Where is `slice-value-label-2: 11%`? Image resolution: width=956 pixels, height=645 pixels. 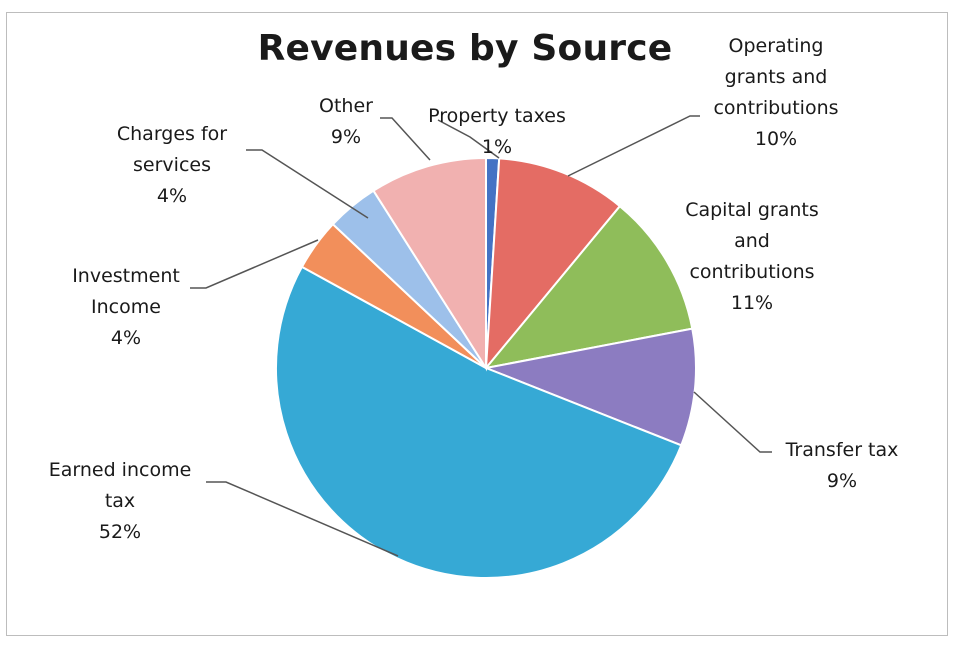 slice-value-label-2: 11% is located at coordinates (752, 303).